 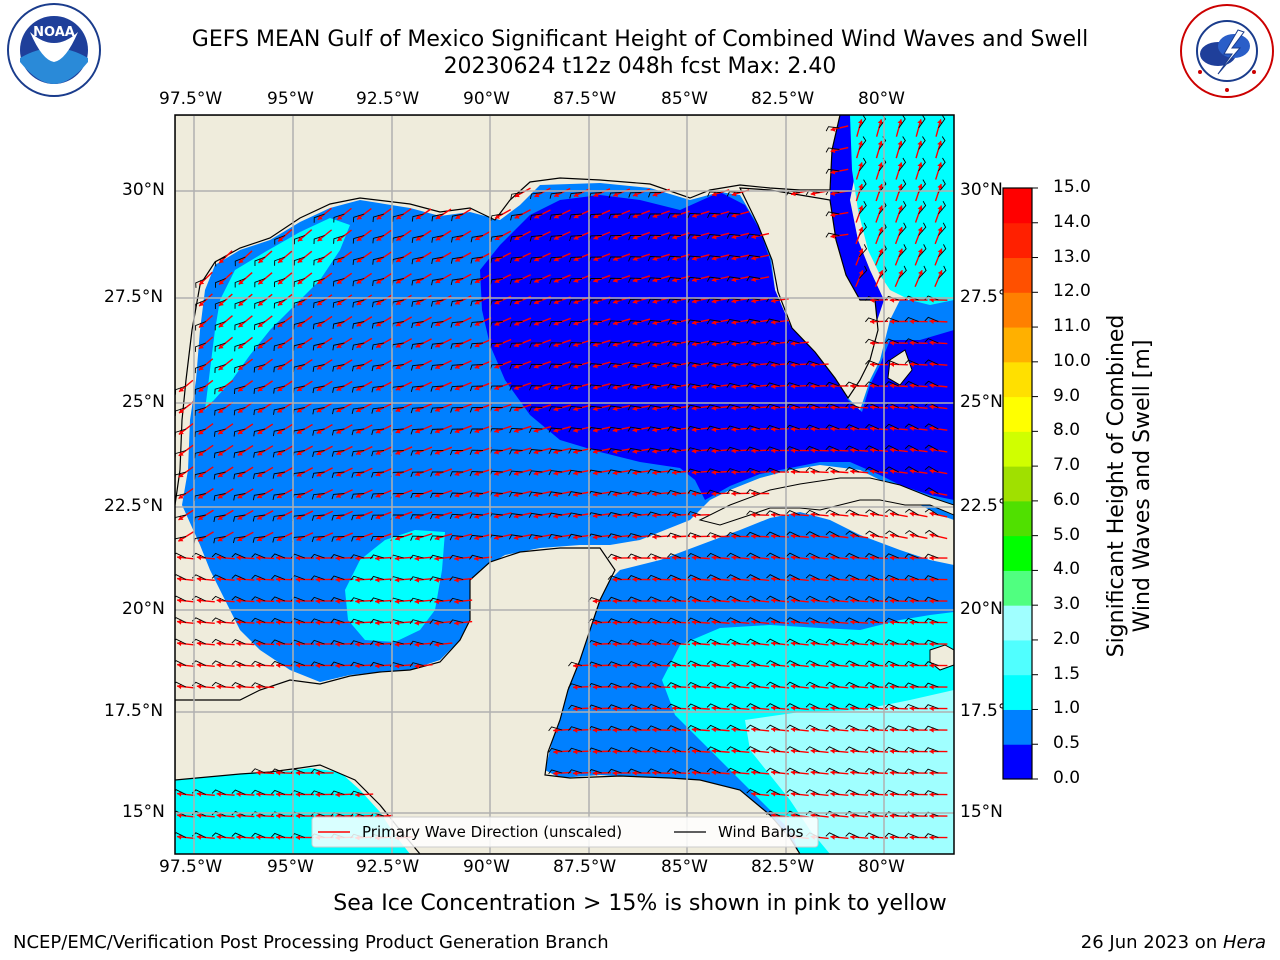 What do you see at coordinates (492, 832) in the screenshot?
I see `legend-wave-label: Primary Wave Direction (unscaled)` at bounding box center [492, 832].